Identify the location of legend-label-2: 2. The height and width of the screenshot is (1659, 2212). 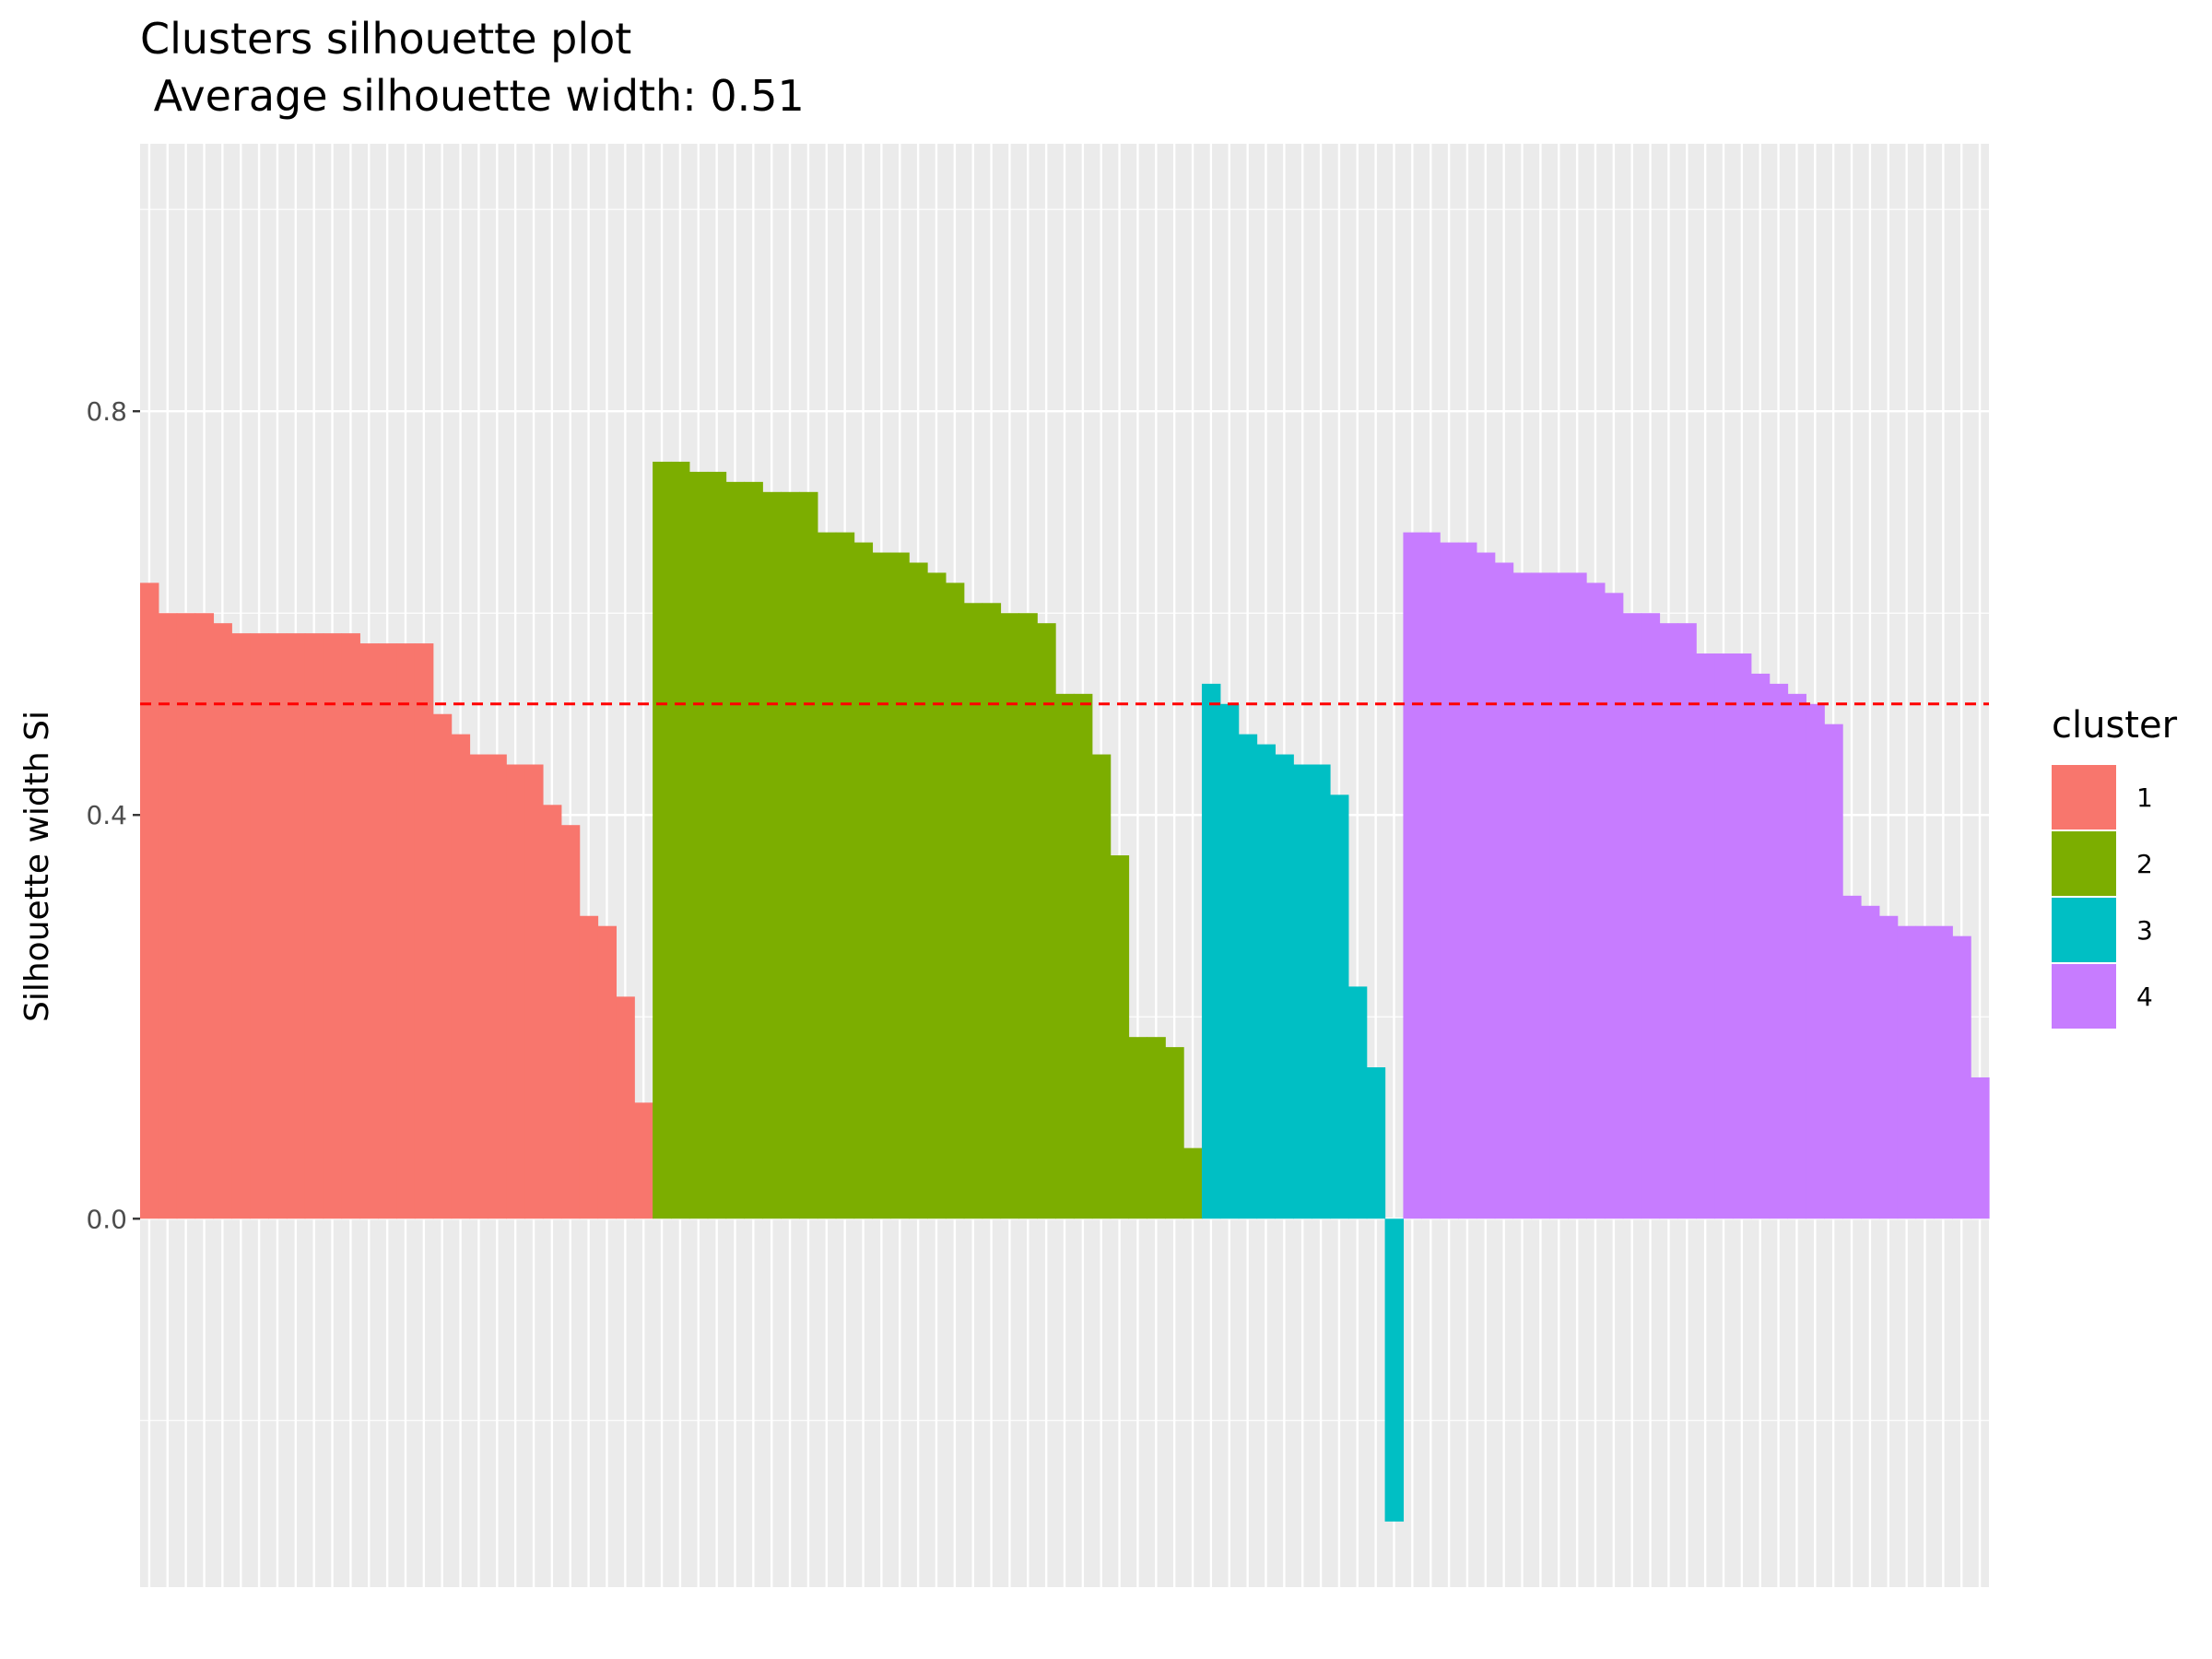
(2144, 864).